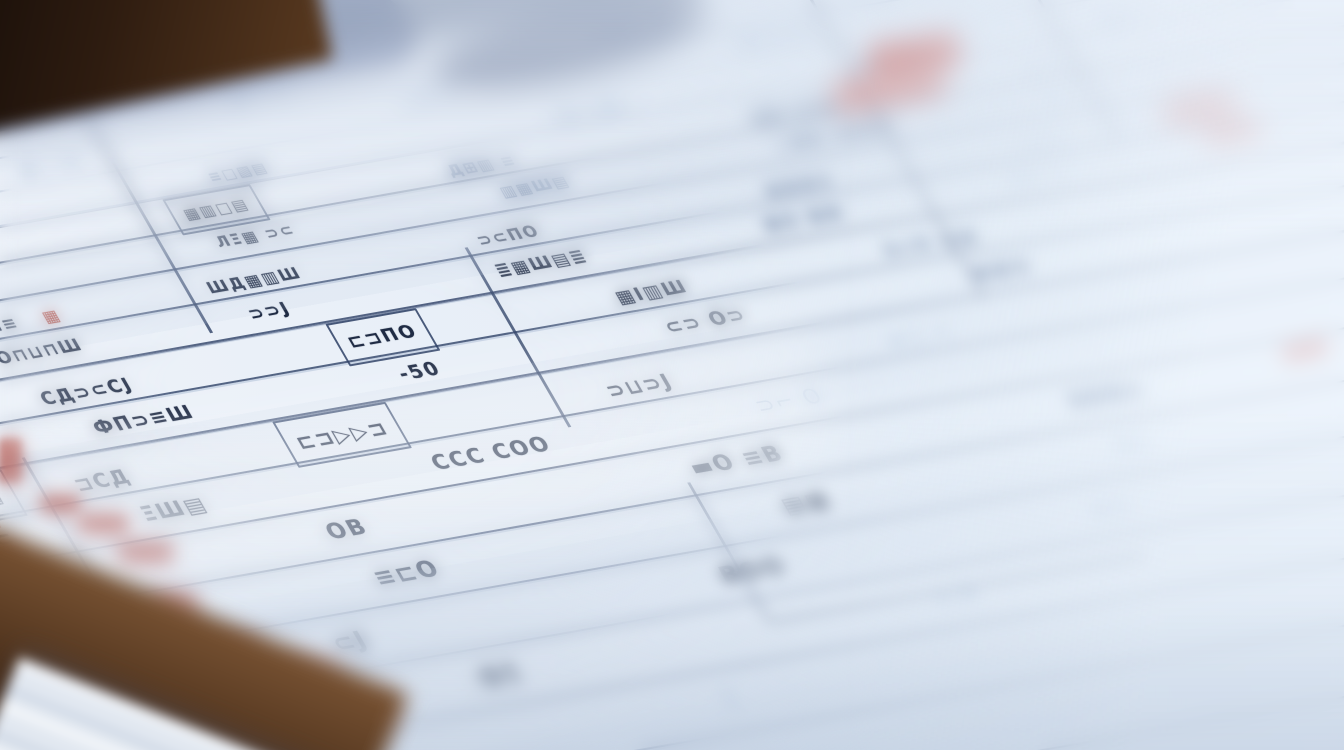 This screenshot has height=750, width=1344. What do you see at coordinates (269, 311) in the screenshot?
I see `form-text-segment: ⊃⊃Ј` at bounding box center [269, 311].